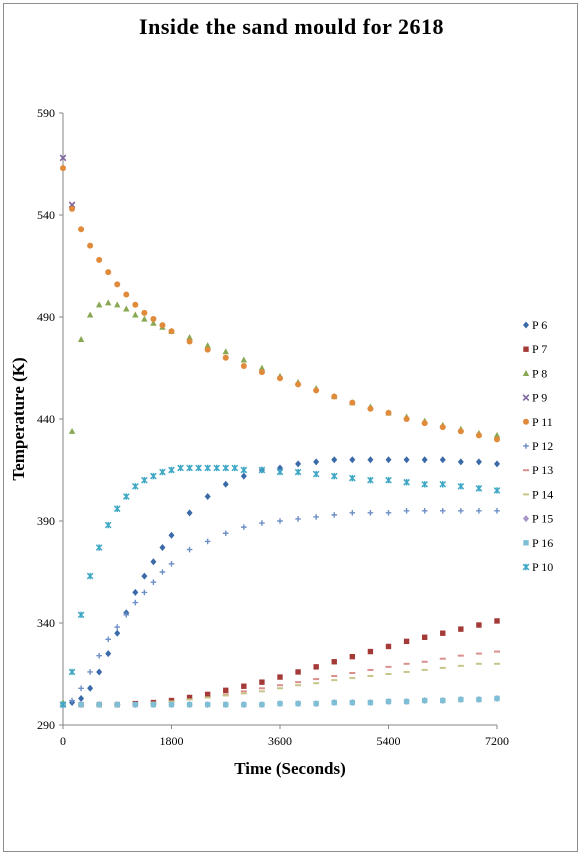 The height and width of the screenshot is (859, 583). Describe the element at coordinates (280, 701) in the screenshot. I see `series-p16` at that location.